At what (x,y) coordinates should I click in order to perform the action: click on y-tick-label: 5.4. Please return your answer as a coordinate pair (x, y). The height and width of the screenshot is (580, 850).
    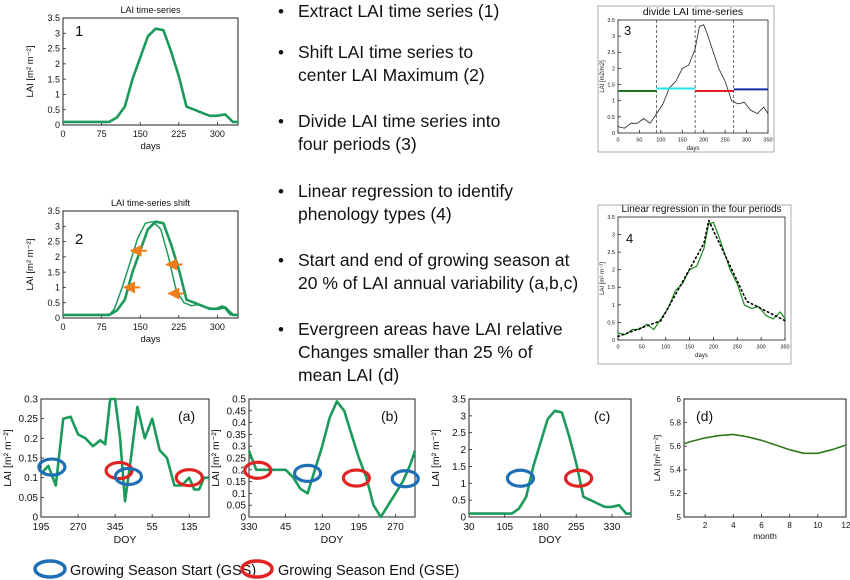
    Looking at the image, I should click on (676, 470).